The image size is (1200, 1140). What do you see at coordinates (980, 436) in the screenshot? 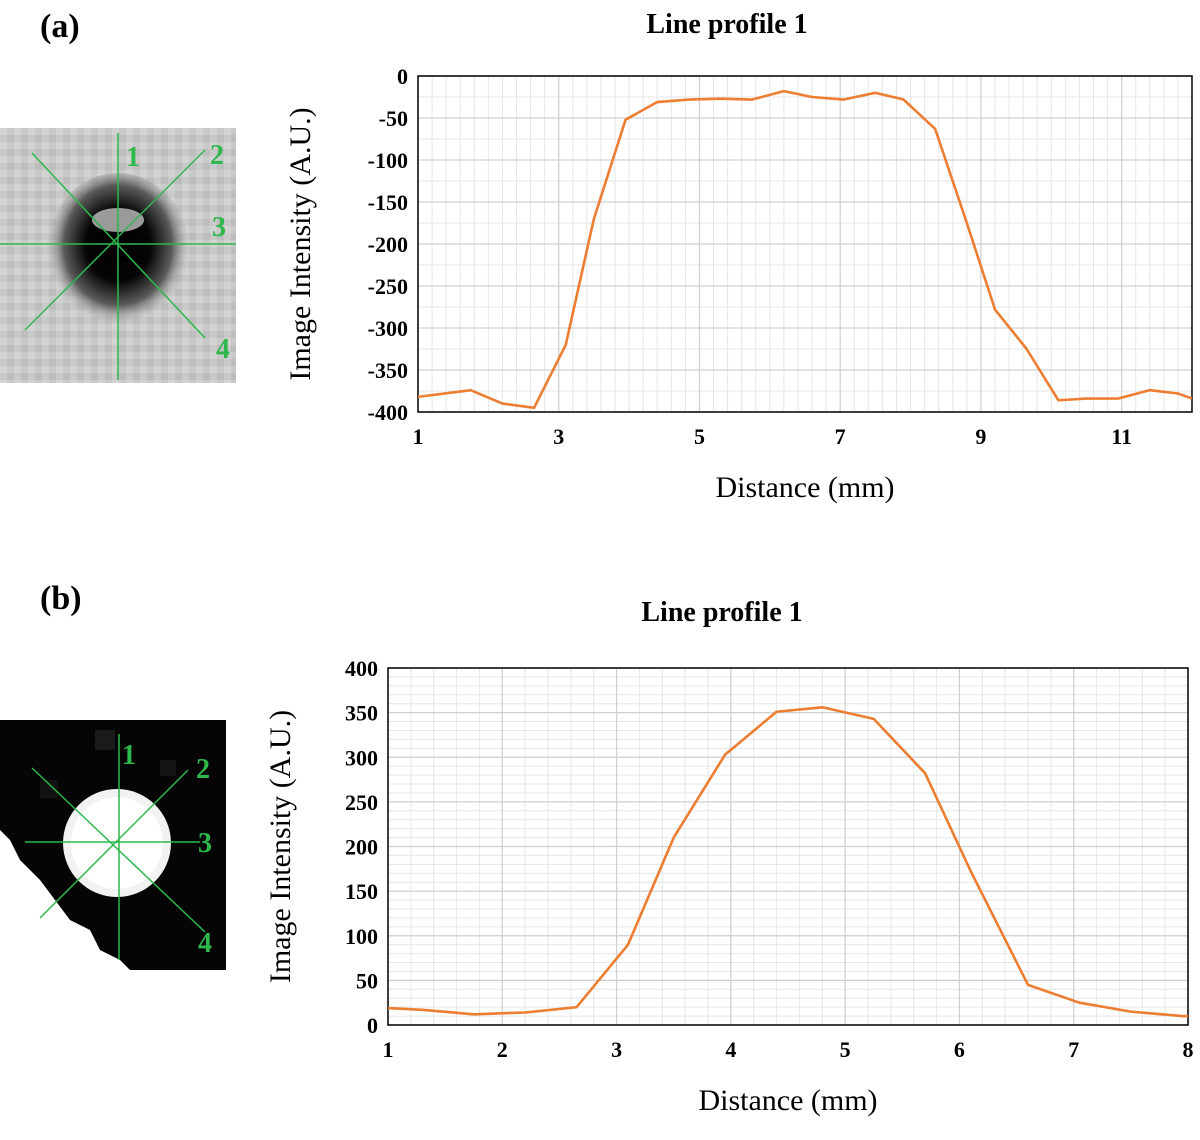
I see `x-tick-label: 9` at bounding box center [980, 436].